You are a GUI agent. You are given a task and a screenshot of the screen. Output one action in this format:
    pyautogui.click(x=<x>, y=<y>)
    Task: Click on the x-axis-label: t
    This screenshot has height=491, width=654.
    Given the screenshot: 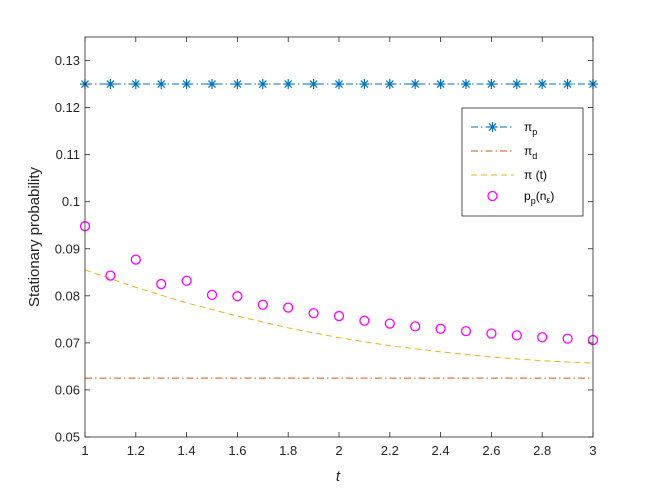 What is the action you would take?
    pyautogui.click(x=338, y=476)
    